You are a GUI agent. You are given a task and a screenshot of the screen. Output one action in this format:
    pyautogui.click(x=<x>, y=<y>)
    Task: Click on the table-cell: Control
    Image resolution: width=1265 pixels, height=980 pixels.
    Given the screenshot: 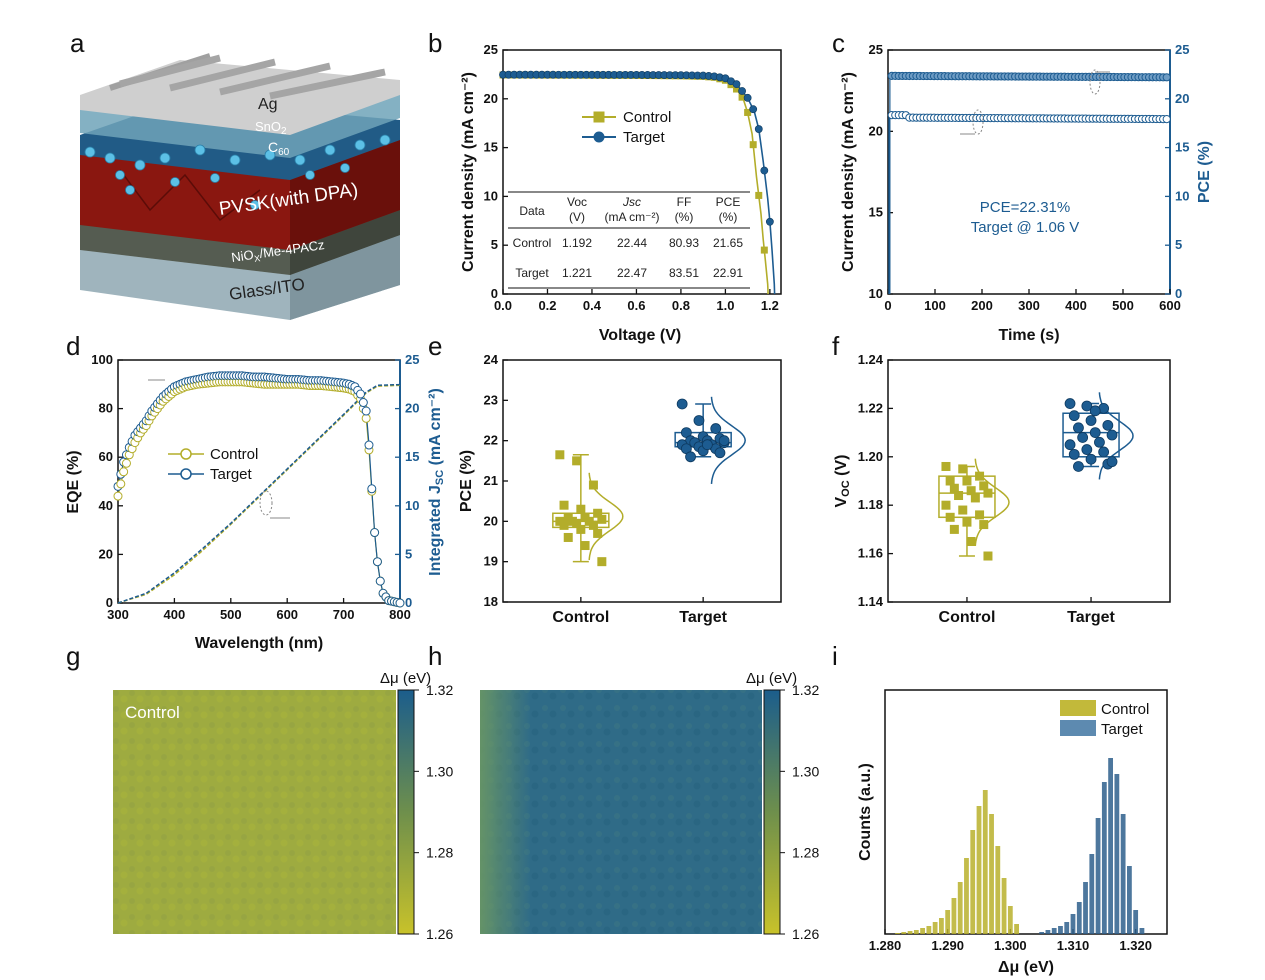 What is the action you would take?
    pyautogui.click(x=532, y=243)
    